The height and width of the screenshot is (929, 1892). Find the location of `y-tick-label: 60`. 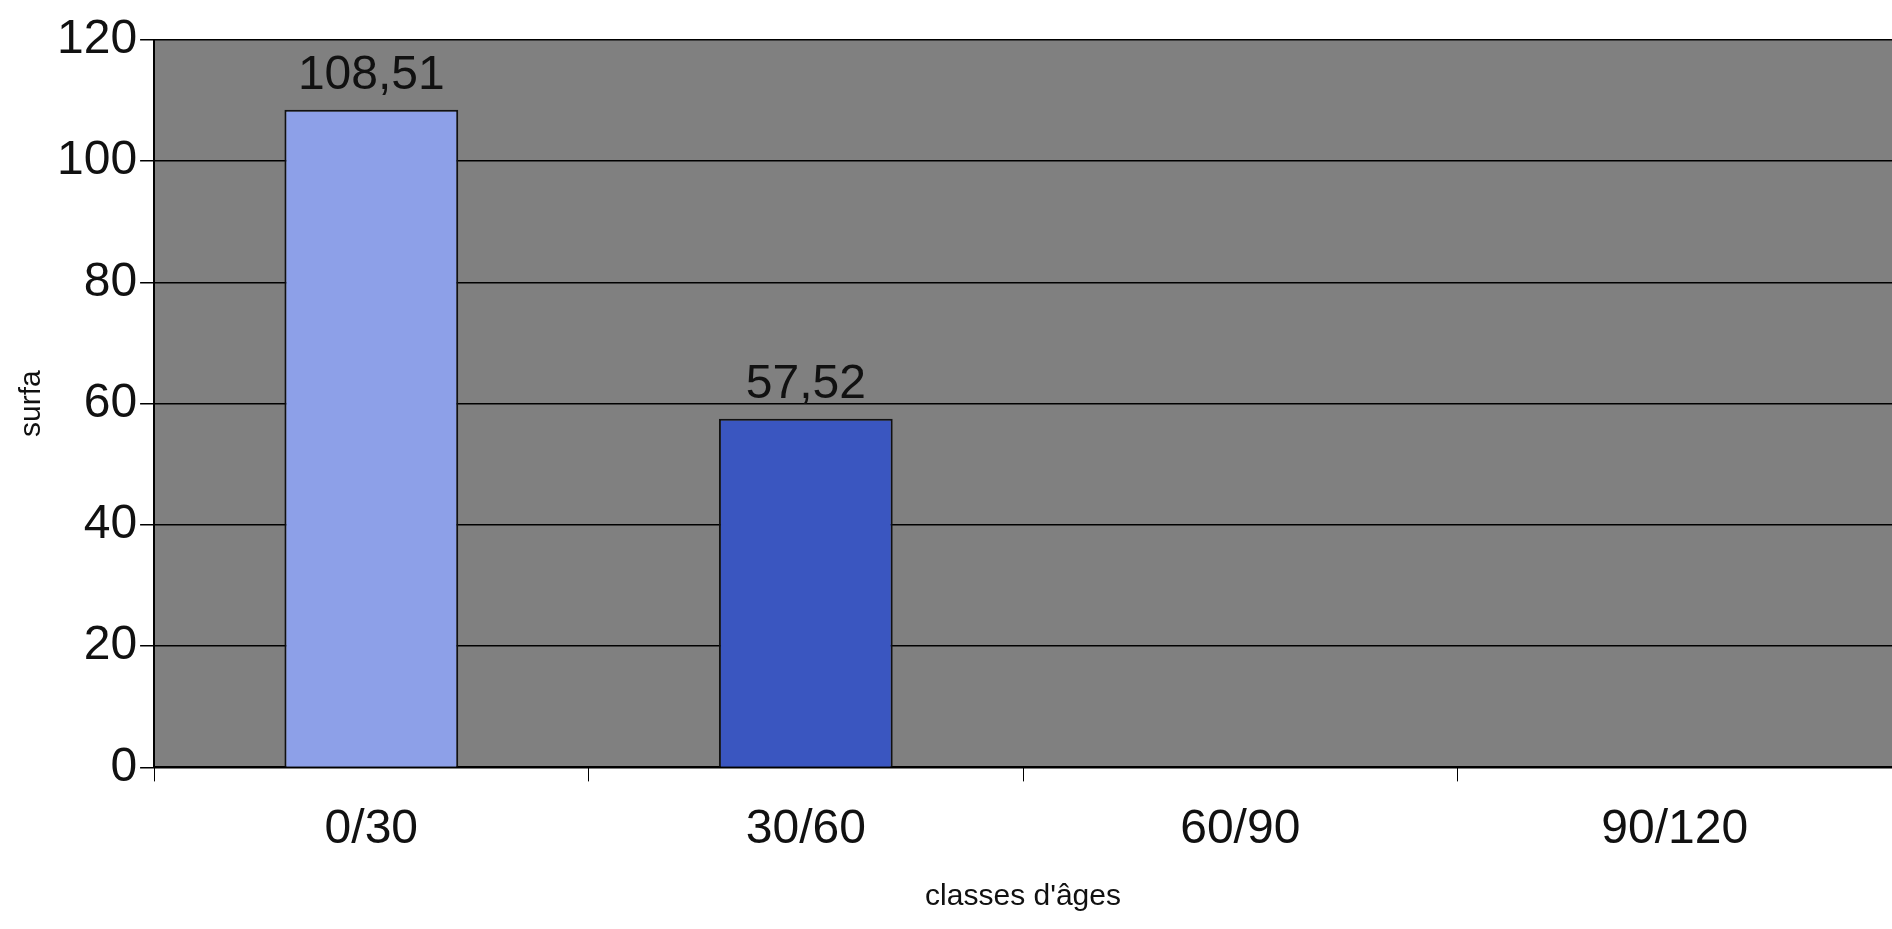

y-tick-label: 60 is located at coordinates (110, 400).